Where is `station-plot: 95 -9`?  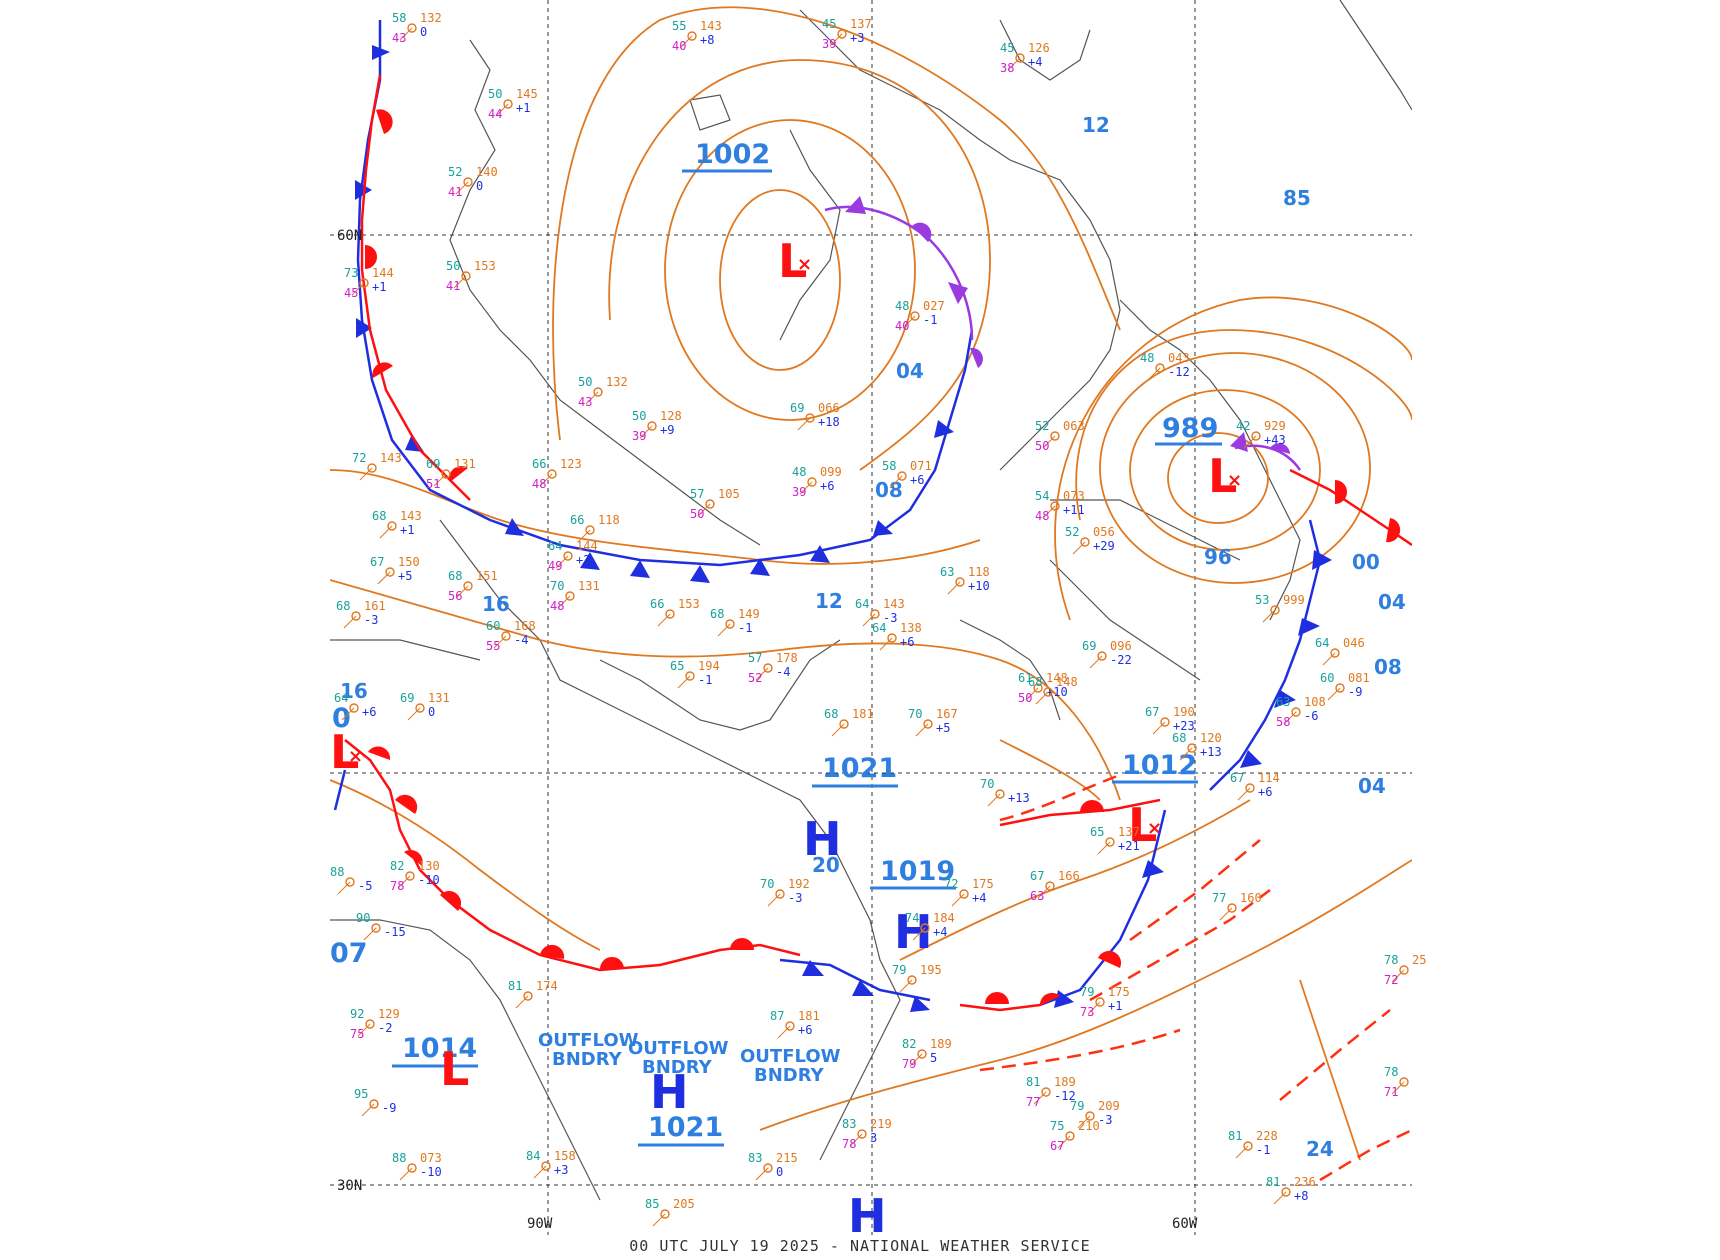
station-plot: 95 -9 is located at coordinates (375, 1102).